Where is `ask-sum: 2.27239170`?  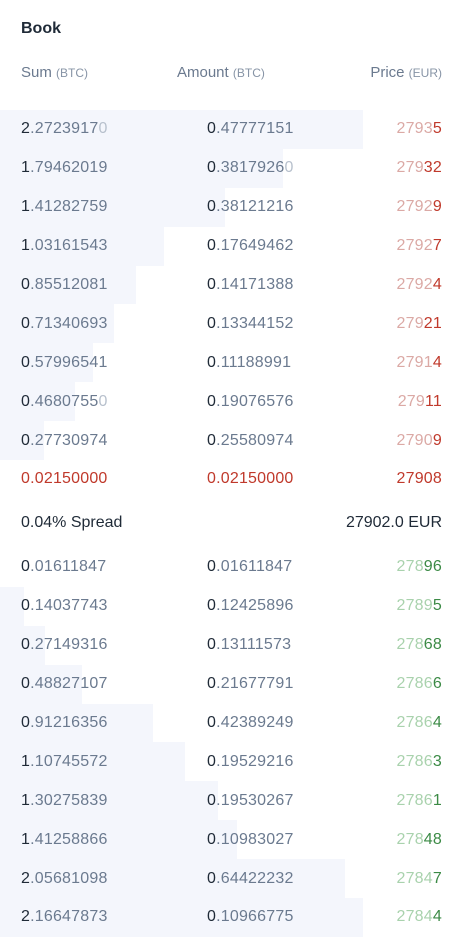 ask-sum: 2.27239170 is located at coordinates (64, 129).